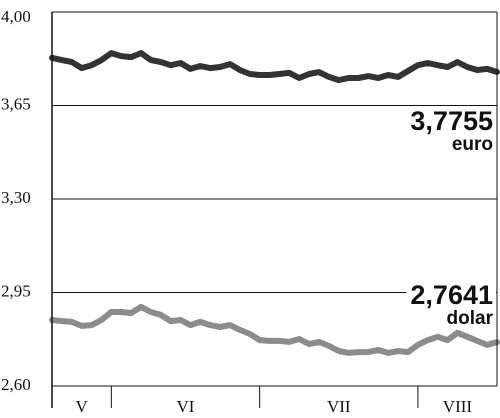 This screenshot has width=500, height=418. Describe the element at coordinates (186, 406) in the screenshot. I see `x-tick-label: VI` at that location.